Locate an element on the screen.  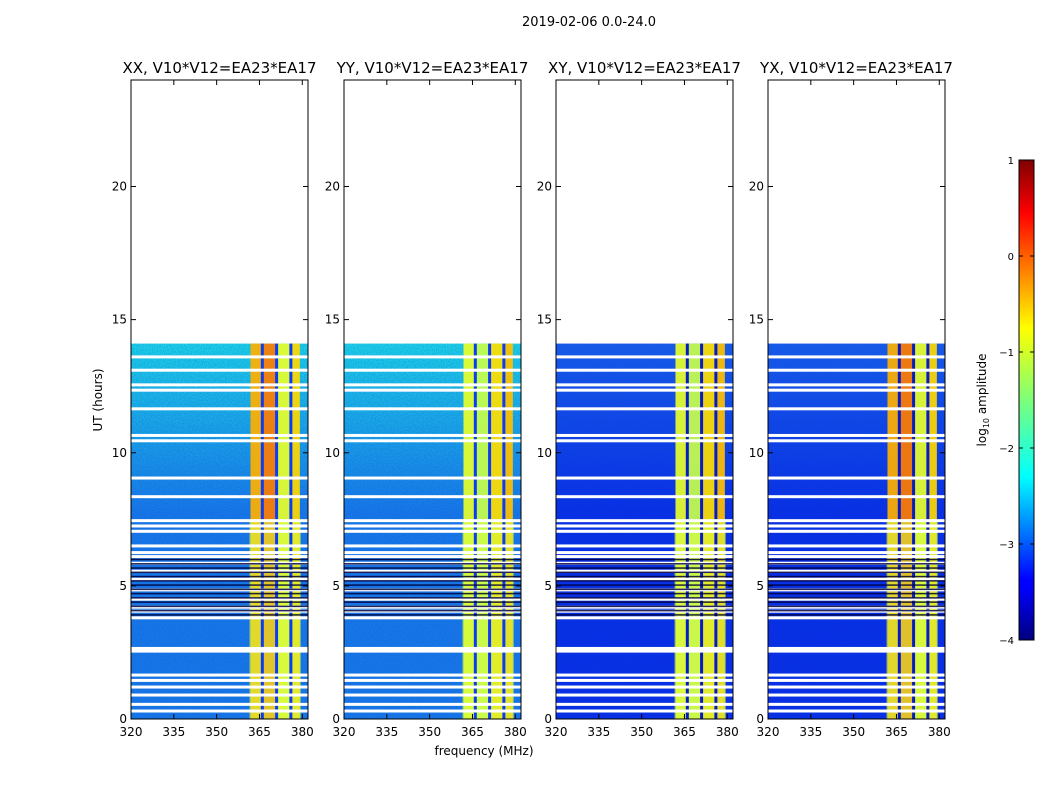
suptitle: 2019-02-06 0.0-24.0 is located at coordinates (589, 22).